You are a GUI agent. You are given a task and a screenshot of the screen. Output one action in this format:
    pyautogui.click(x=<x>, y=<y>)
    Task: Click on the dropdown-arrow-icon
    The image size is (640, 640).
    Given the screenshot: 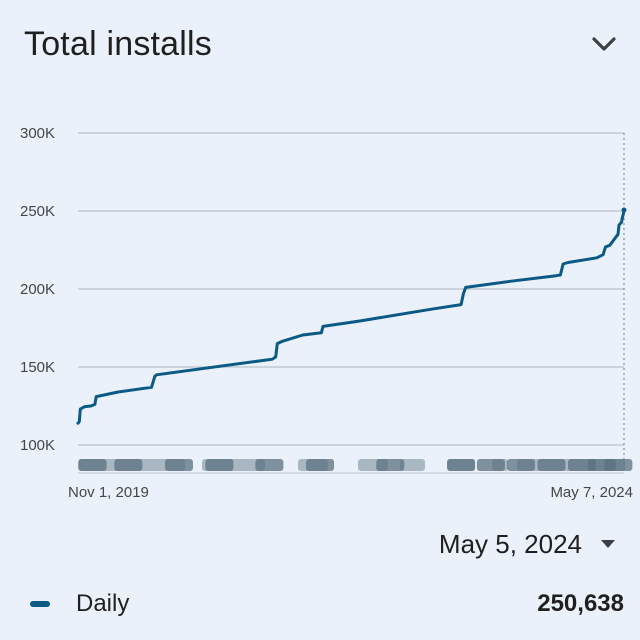 What is the action you would take?
    pyautogui.click(x=608, y=544)
    